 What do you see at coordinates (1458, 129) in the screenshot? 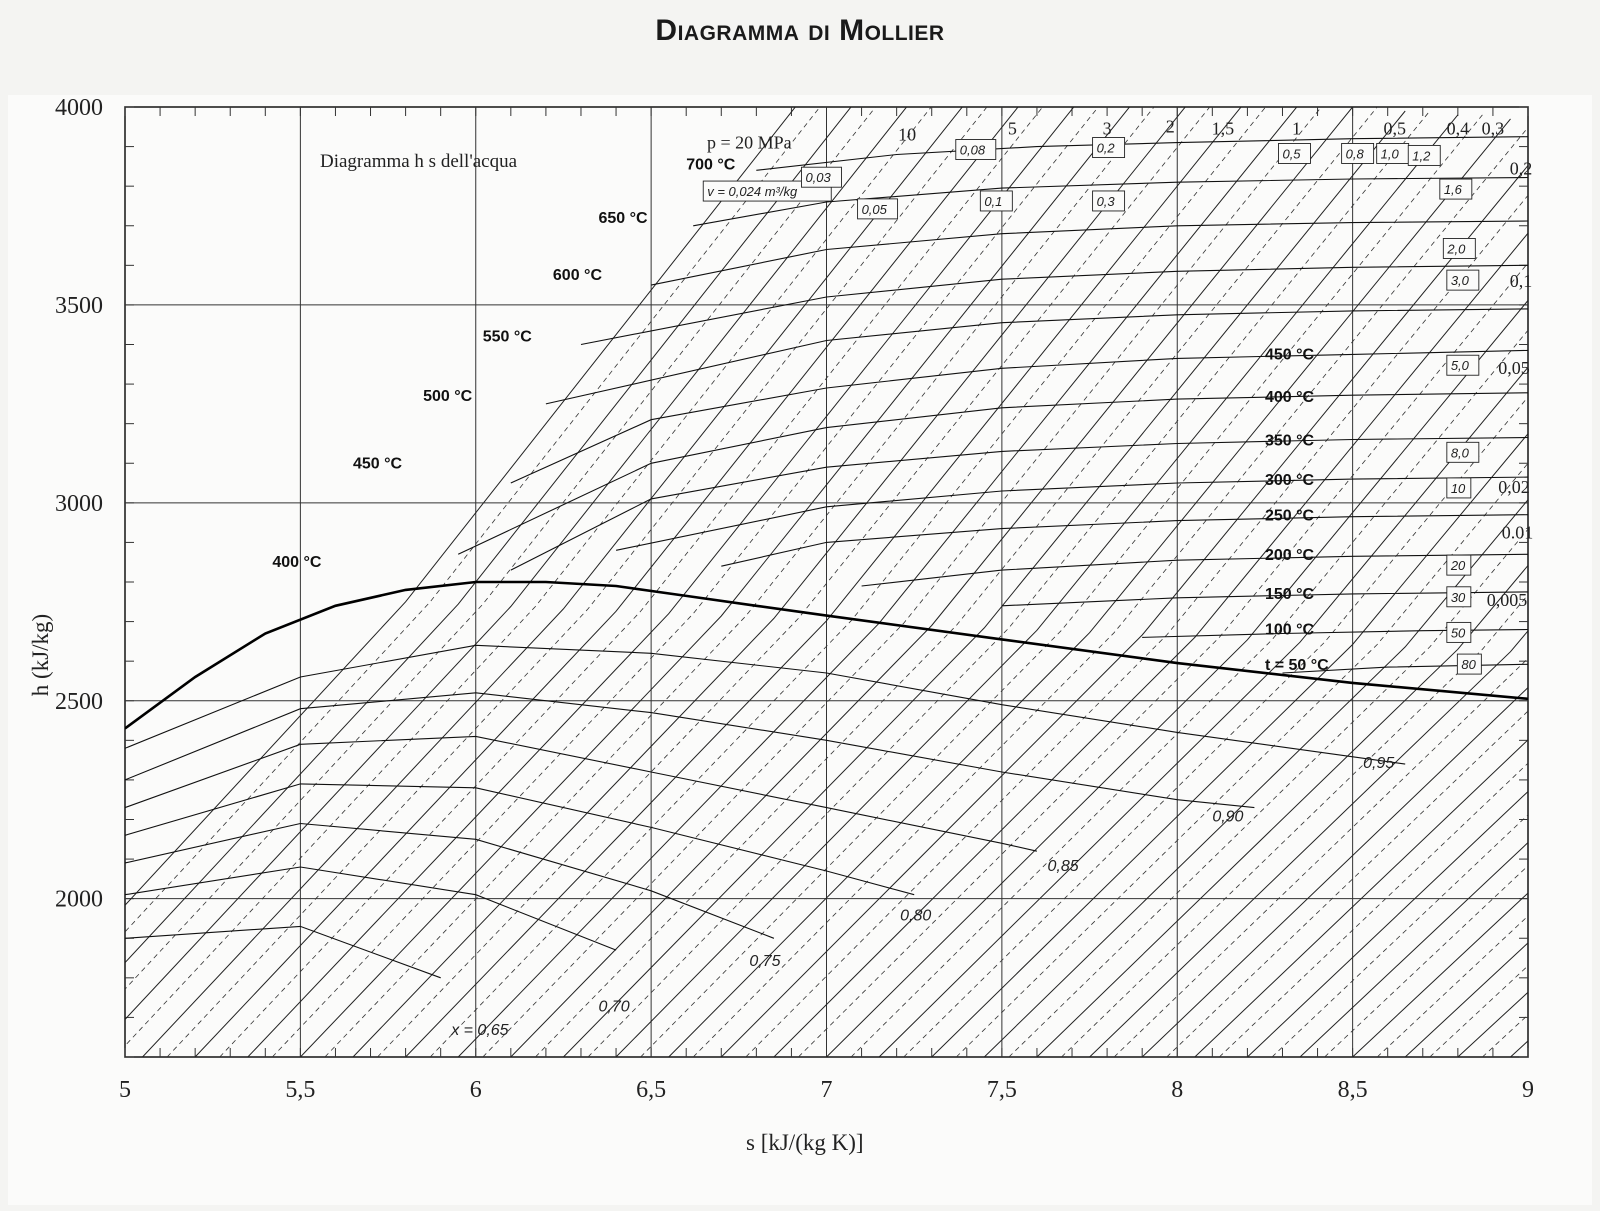
I see `pressure-label: 0,4` at bounding box center [1458, 129].